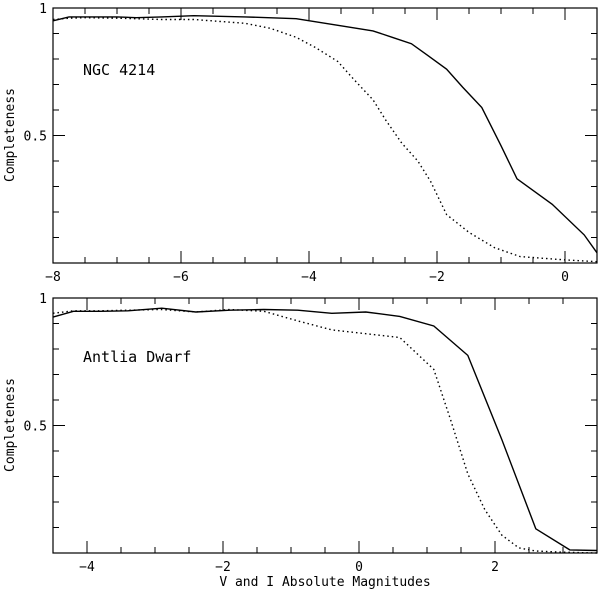  Describe the element at coordinates (137, 357) in the screenshot. I see `panel-annotation: Antlia Dwarf` at that location.